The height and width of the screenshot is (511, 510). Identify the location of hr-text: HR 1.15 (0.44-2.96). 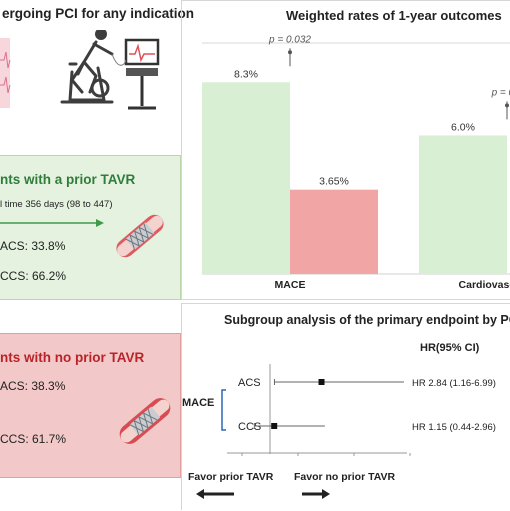
(454, 427).